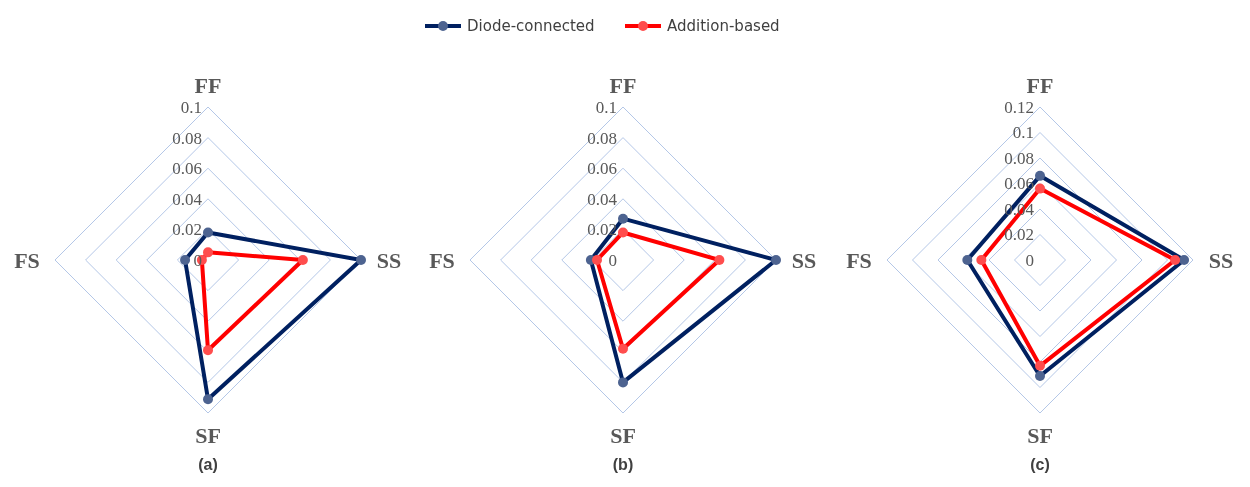  I want to click on text: (c), so click(1040, 464).